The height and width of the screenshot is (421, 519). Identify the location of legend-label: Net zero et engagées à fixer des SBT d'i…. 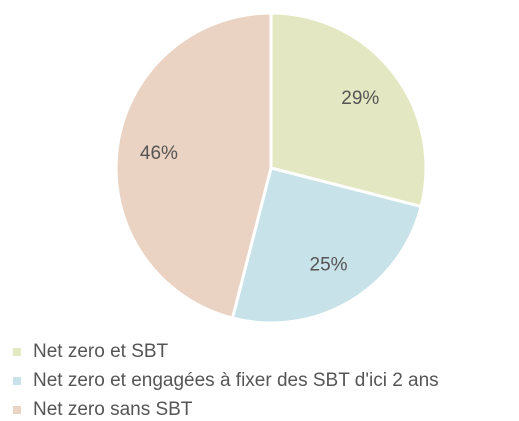
(236, 380).